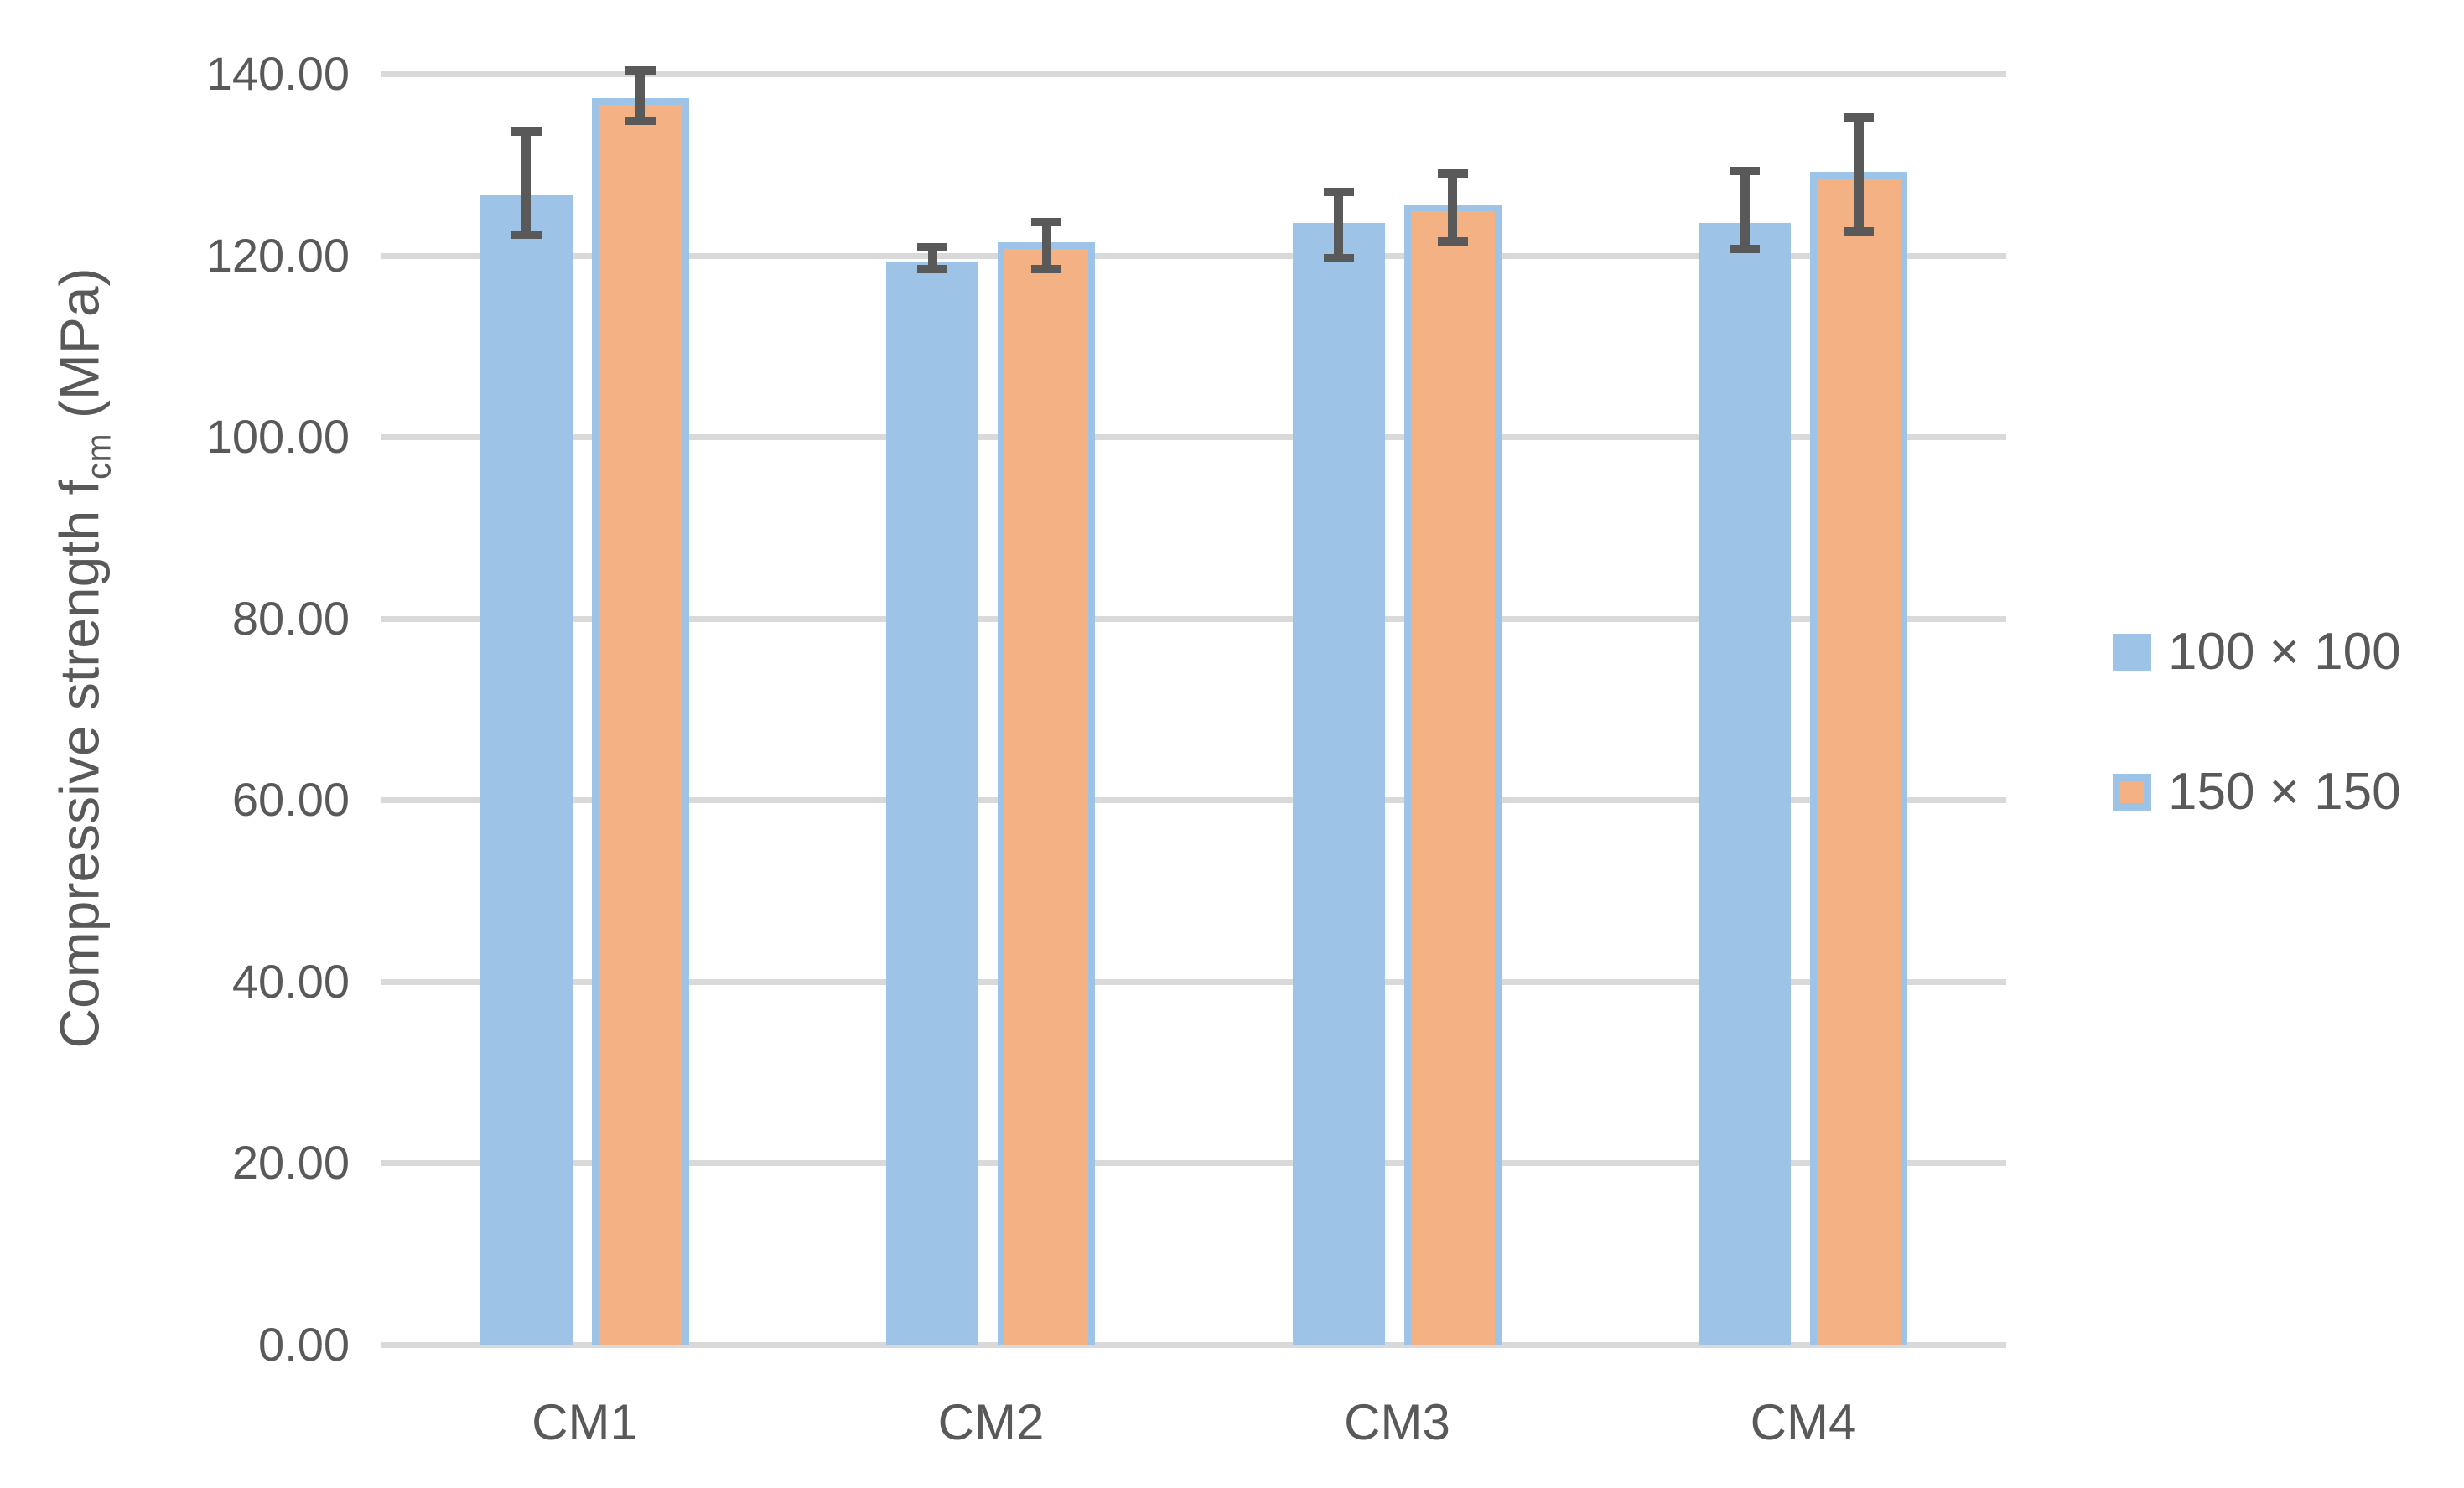 The height and width of the screenshot is (1488, 2464). I want to click on x-category-label: CM3, so click(1397, 1422).